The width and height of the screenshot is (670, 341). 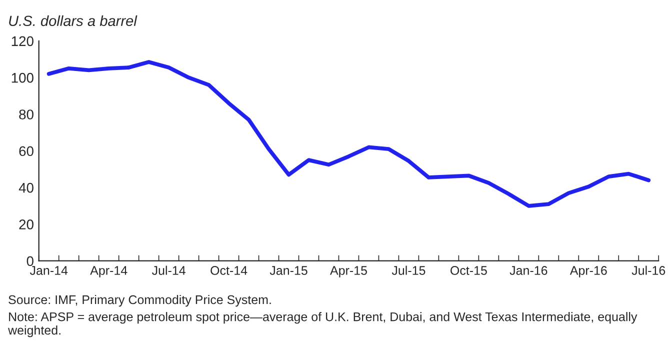 What do you see at coordinates (323, 325) in the screenshot?
I see `text: Note: APSP = average petroleum spot price—average of U.K. Brent, Dubai, and West Texas Intermediate, equally weighted.` at bounding box center [323, 325].